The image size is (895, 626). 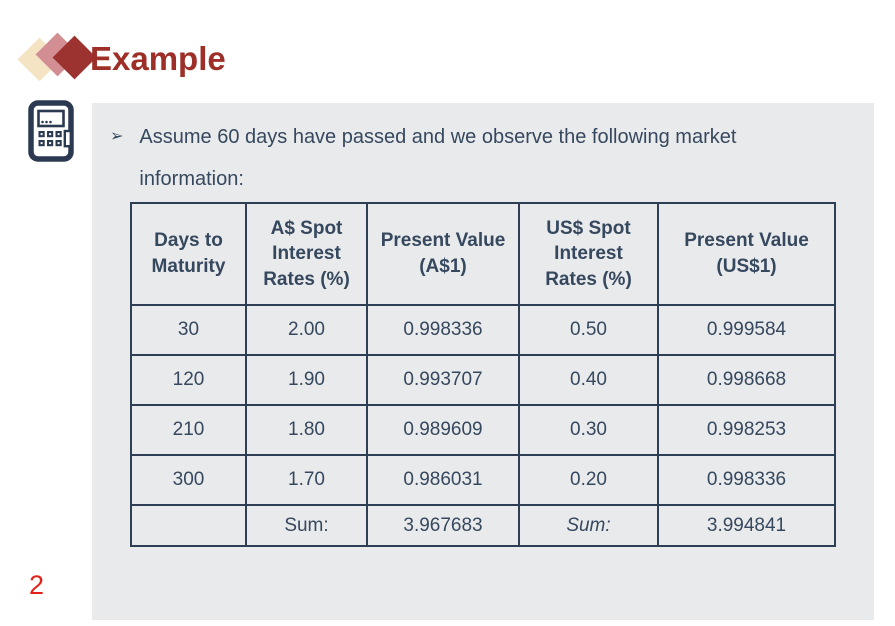 I want to click on cell-pv-aud: 0.998336, so click(x=443, y=330).